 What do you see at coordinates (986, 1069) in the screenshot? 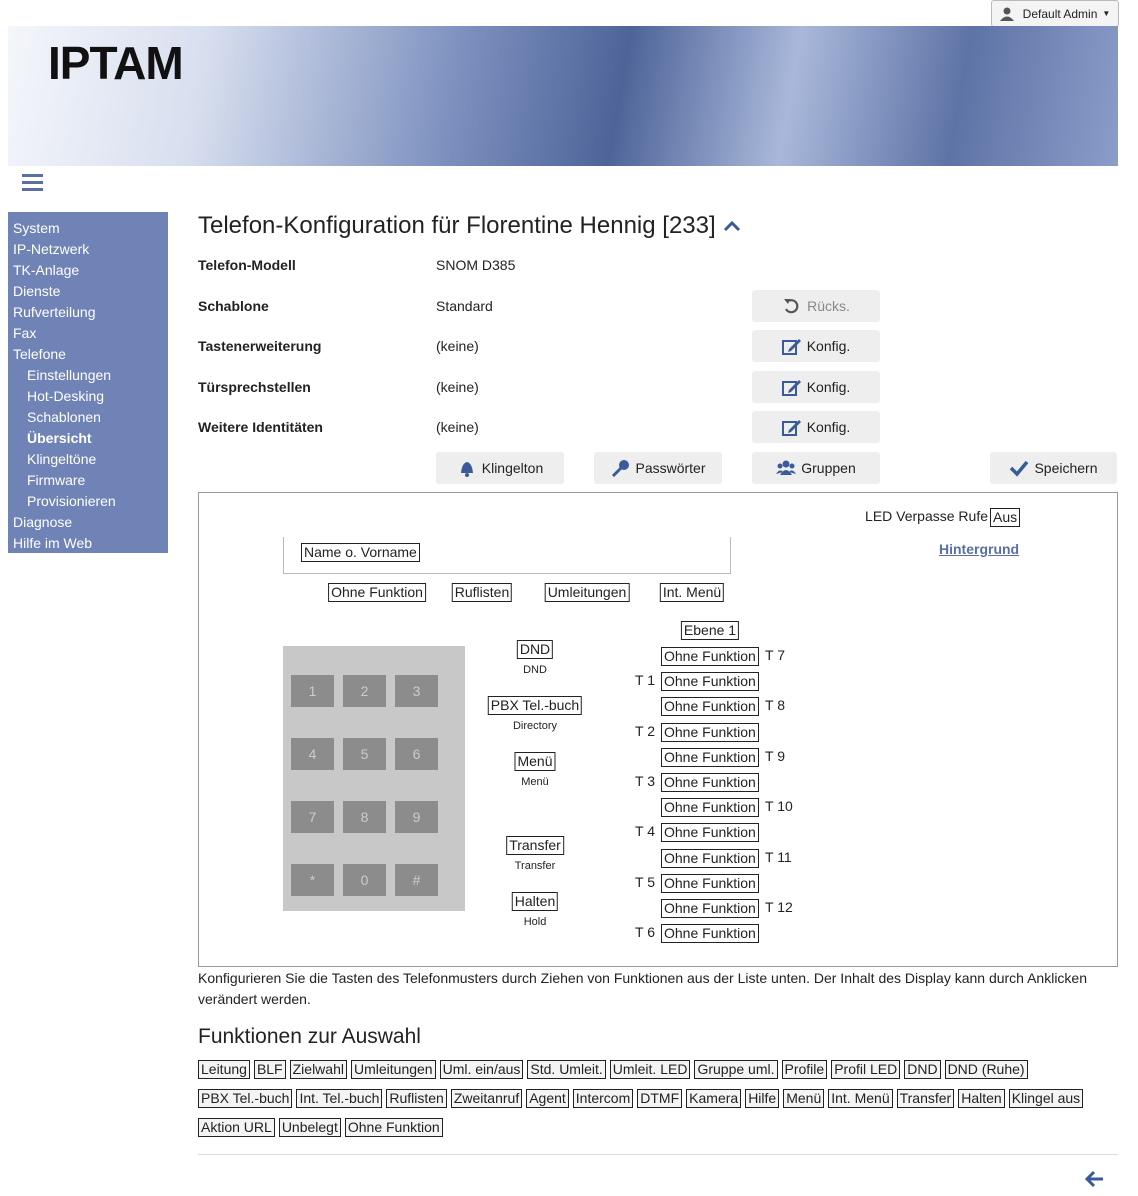
I see `function-chip: DND (Ruhe)` at bounding box center [986, 1069].